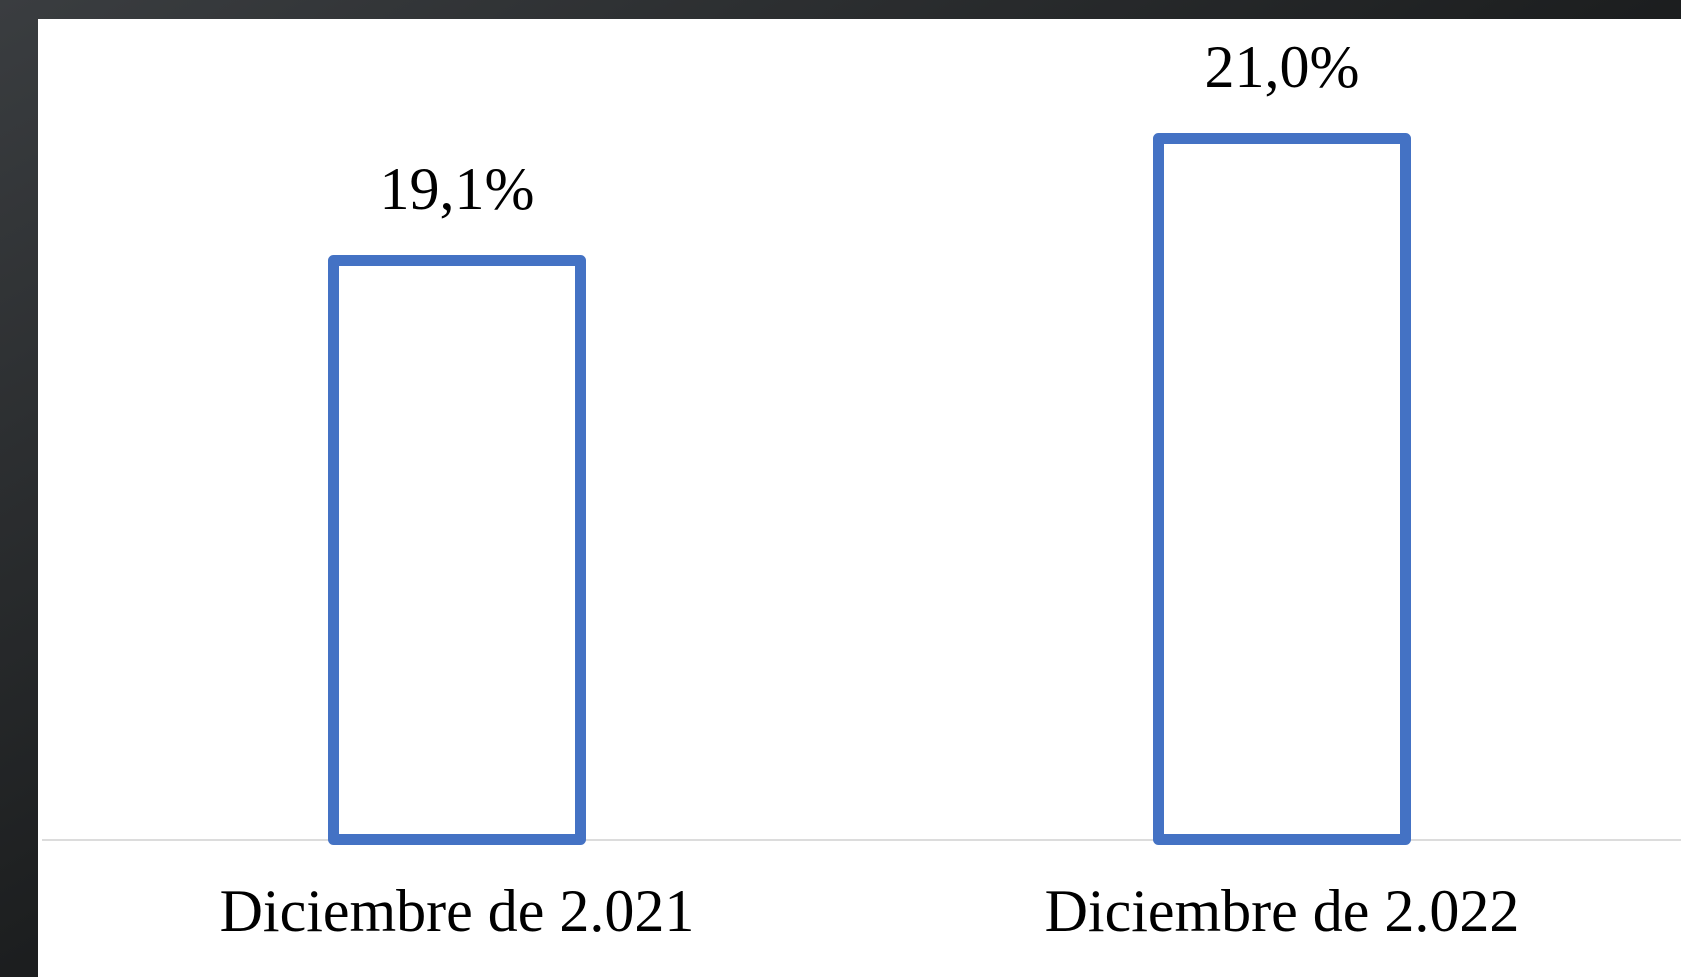  What do you see at coordinates (457, 189) in the screenshot?
I see `value-label: 19,1%` at bounding box center [457, 189].